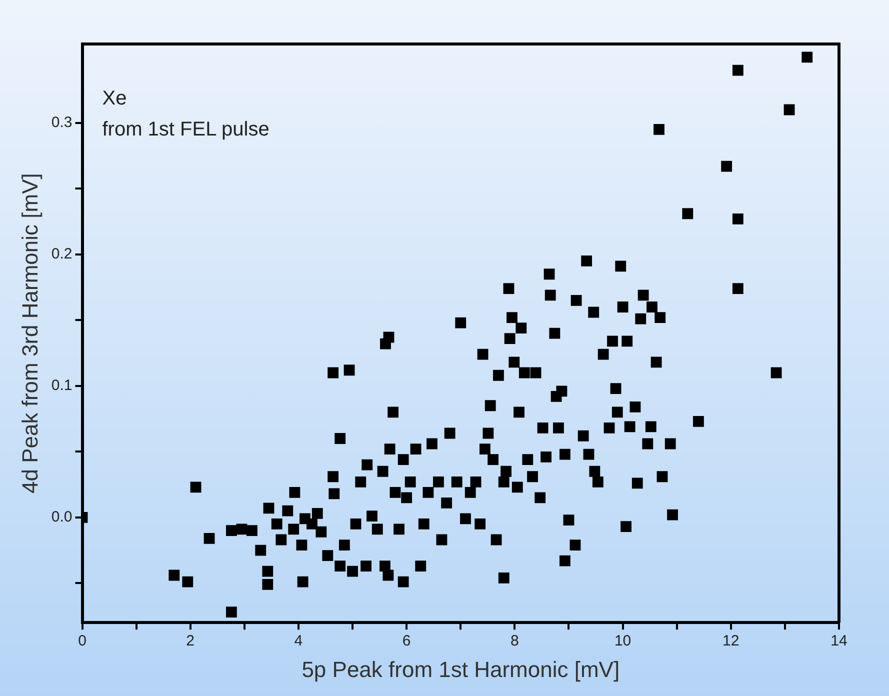 The image size is (889, 696). What do you see at coordinates (114, 99) in the screenshot?
I see `annotation: Xe` at bounding box center [114, 99].